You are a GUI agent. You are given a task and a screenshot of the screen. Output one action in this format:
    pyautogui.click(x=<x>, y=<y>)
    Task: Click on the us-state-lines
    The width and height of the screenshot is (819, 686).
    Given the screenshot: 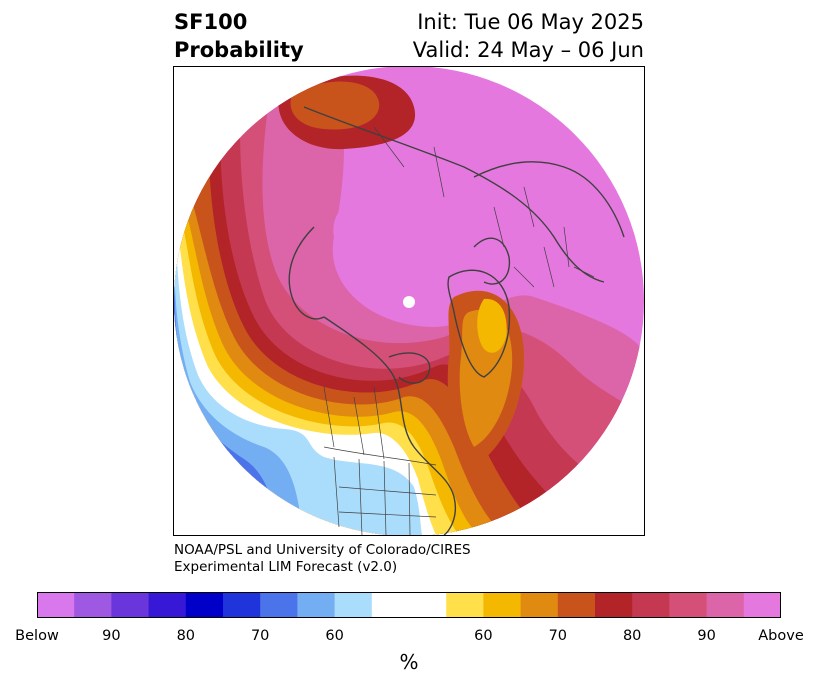 What is the action you would take?
    pyautogui.click(x=385, y=495)
    